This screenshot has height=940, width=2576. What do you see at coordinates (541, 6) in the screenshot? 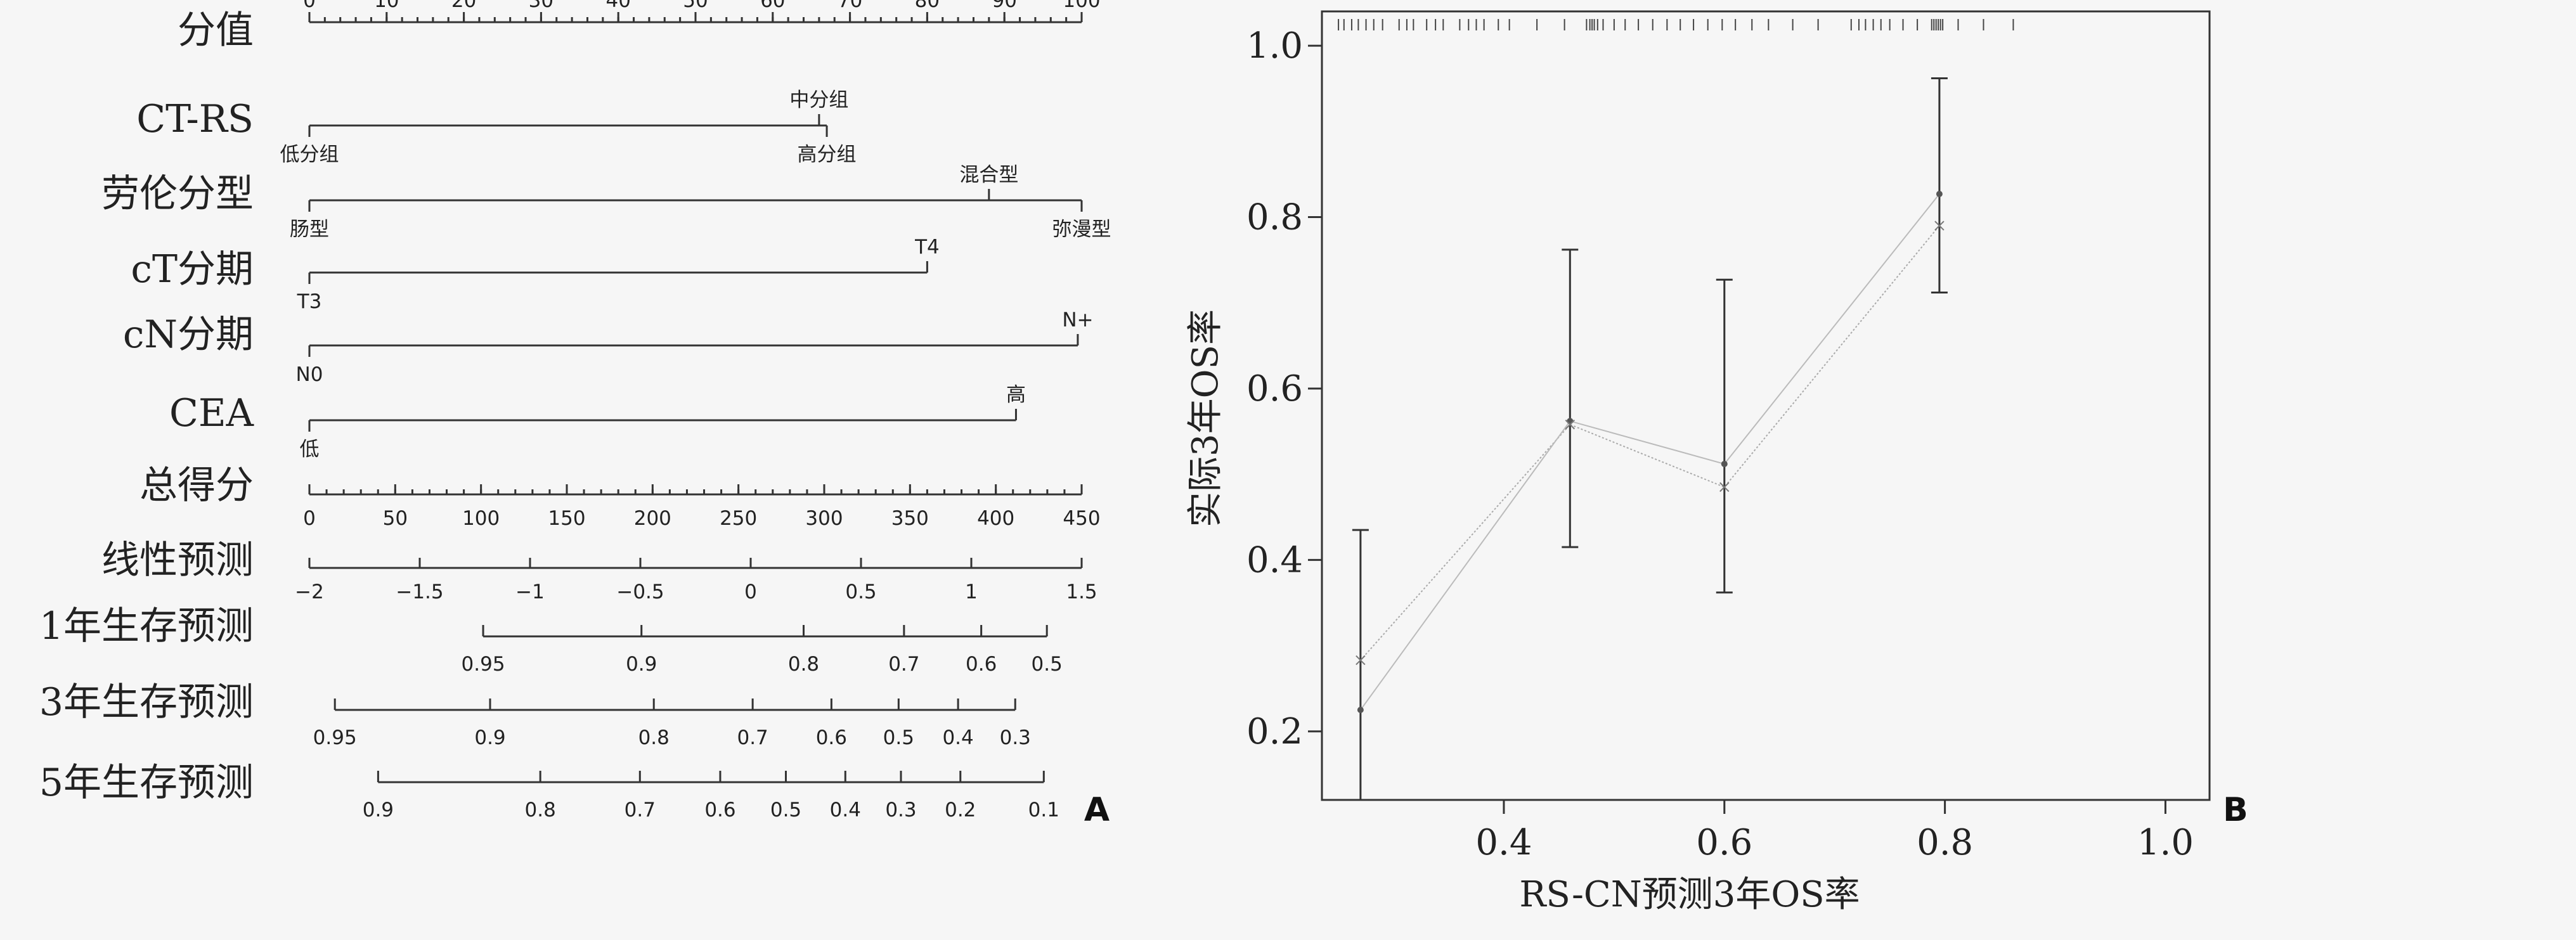
I see `tick-label: 30` at bounding box center [541, 6].